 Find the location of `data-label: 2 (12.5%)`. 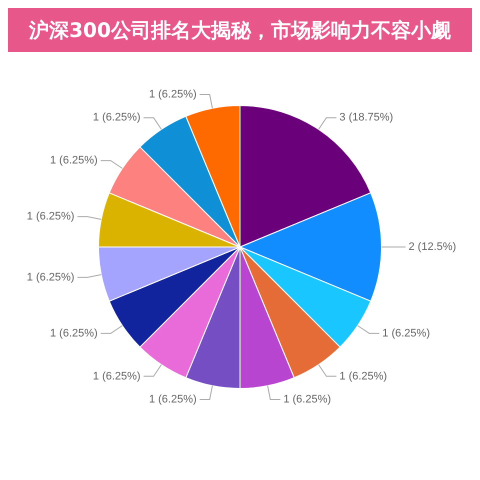

data-label: 2 (12.5%) is located at coordinates (432, 247).